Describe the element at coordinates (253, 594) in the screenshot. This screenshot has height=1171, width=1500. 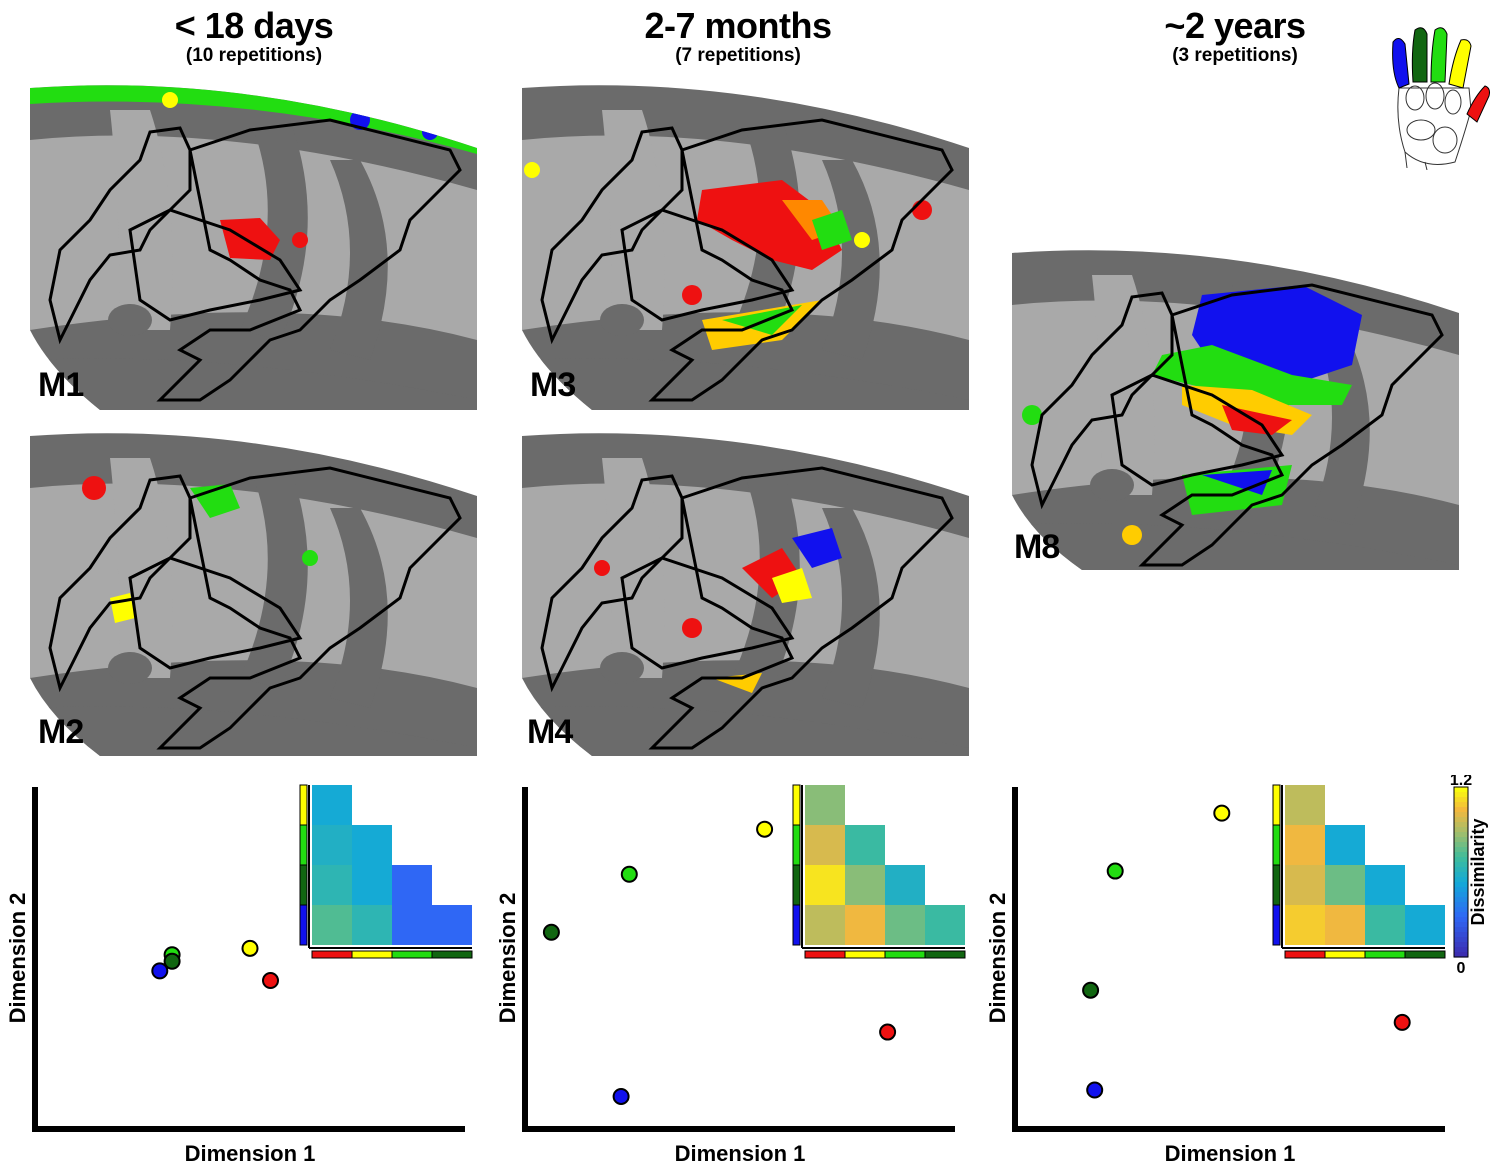
I see `brain-map-m2` at that location.